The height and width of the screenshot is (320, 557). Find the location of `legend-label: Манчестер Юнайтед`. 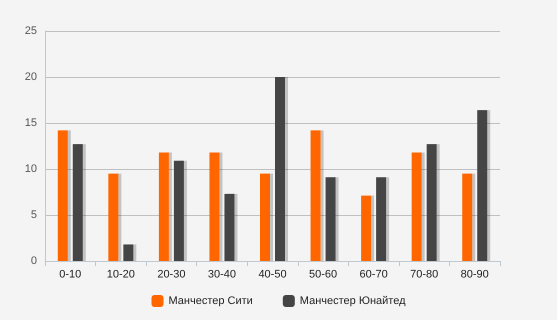

legend-label: Манчестер Юнайтед is located at coordinates (353, 301).